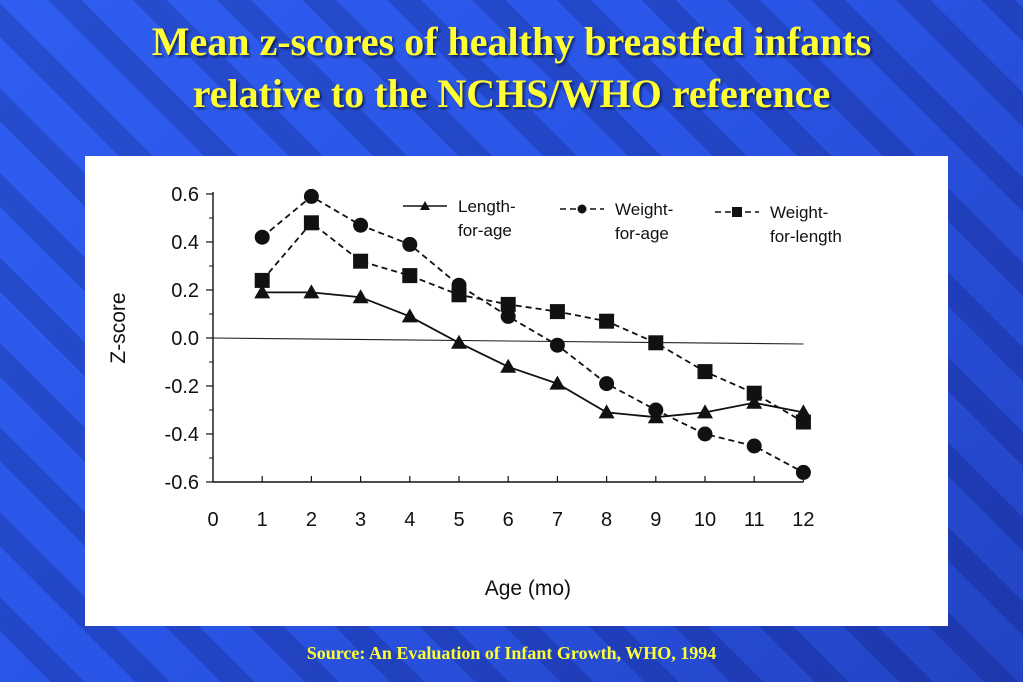 The image size is (1023, 682). What do you see at coordinates (487, 206) in the screenshot?
I see `legend-label: Length-` at bounding box center [487, 206].